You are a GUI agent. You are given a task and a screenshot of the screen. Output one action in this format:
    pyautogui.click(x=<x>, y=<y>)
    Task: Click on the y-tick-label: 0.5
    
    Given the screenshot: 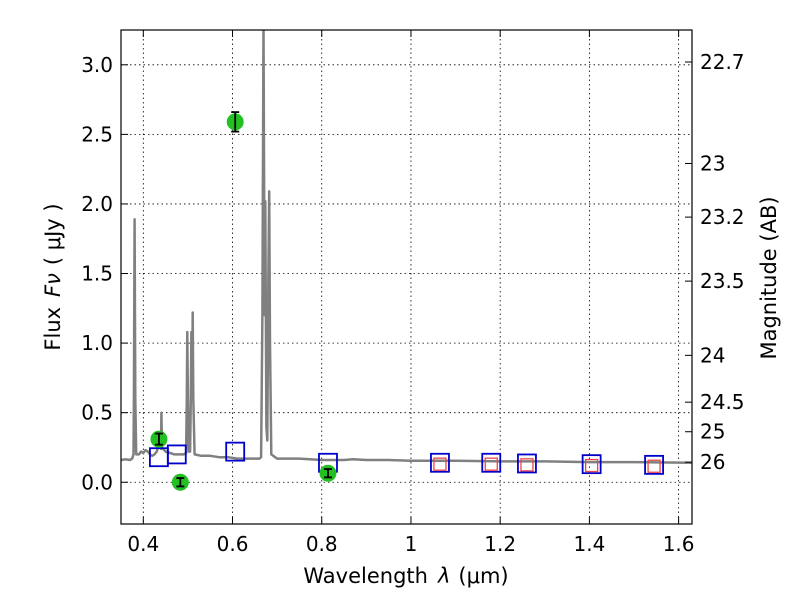 What is the action you would take?
    pyautogui.click(x=97, y=413)
    